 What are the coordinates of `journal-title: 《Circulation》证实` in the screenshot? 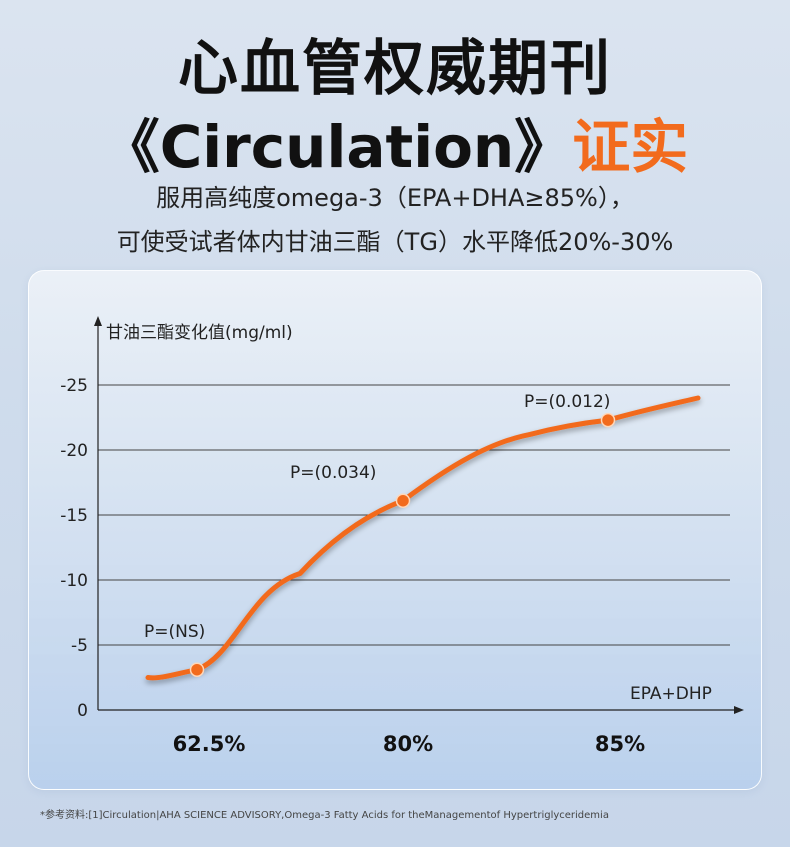 It's located at (395, 142).